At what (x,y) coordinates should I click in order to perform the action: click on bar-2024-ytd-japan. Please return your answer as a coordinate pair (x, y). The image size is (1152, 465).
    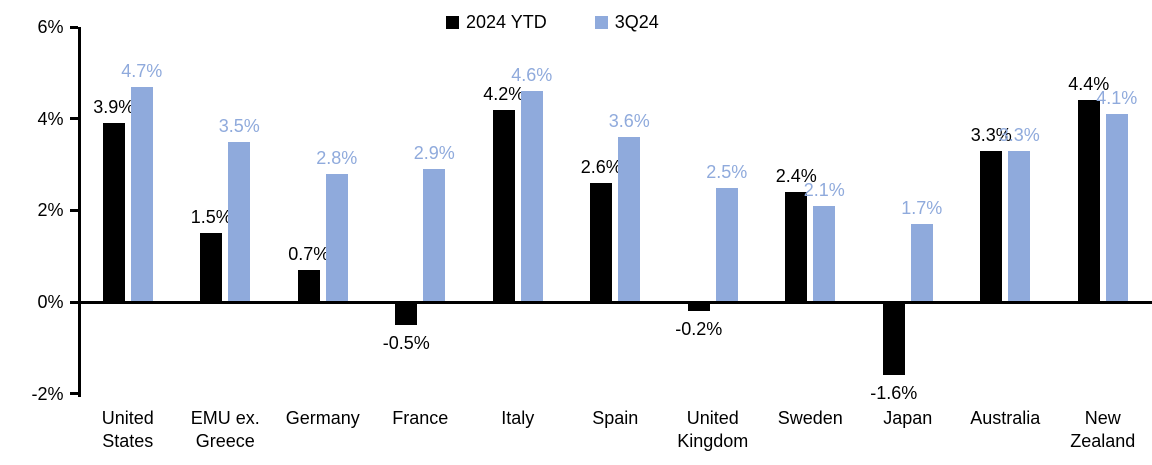
    Looking at the image, I should click on (893, 339).